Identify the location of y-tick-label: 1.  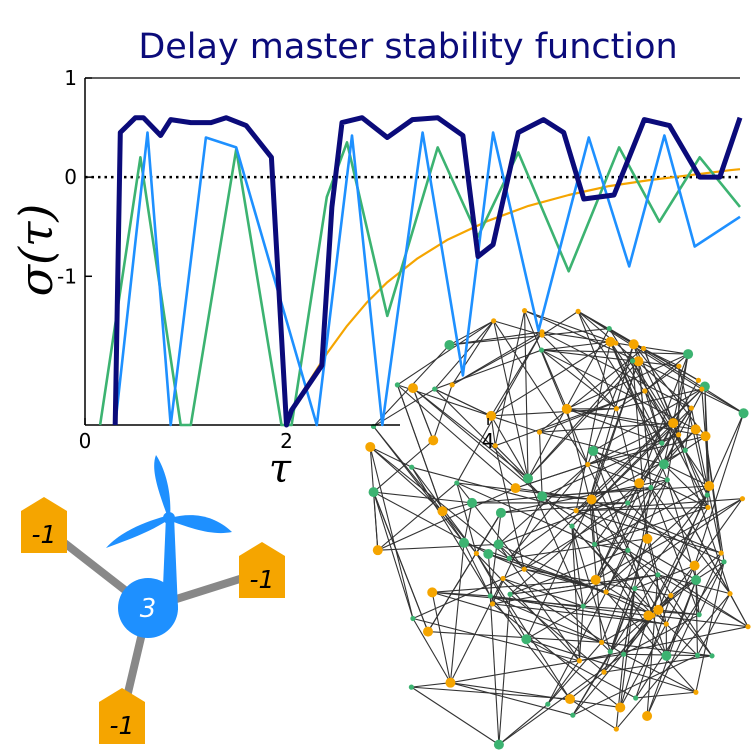
(70, 78).